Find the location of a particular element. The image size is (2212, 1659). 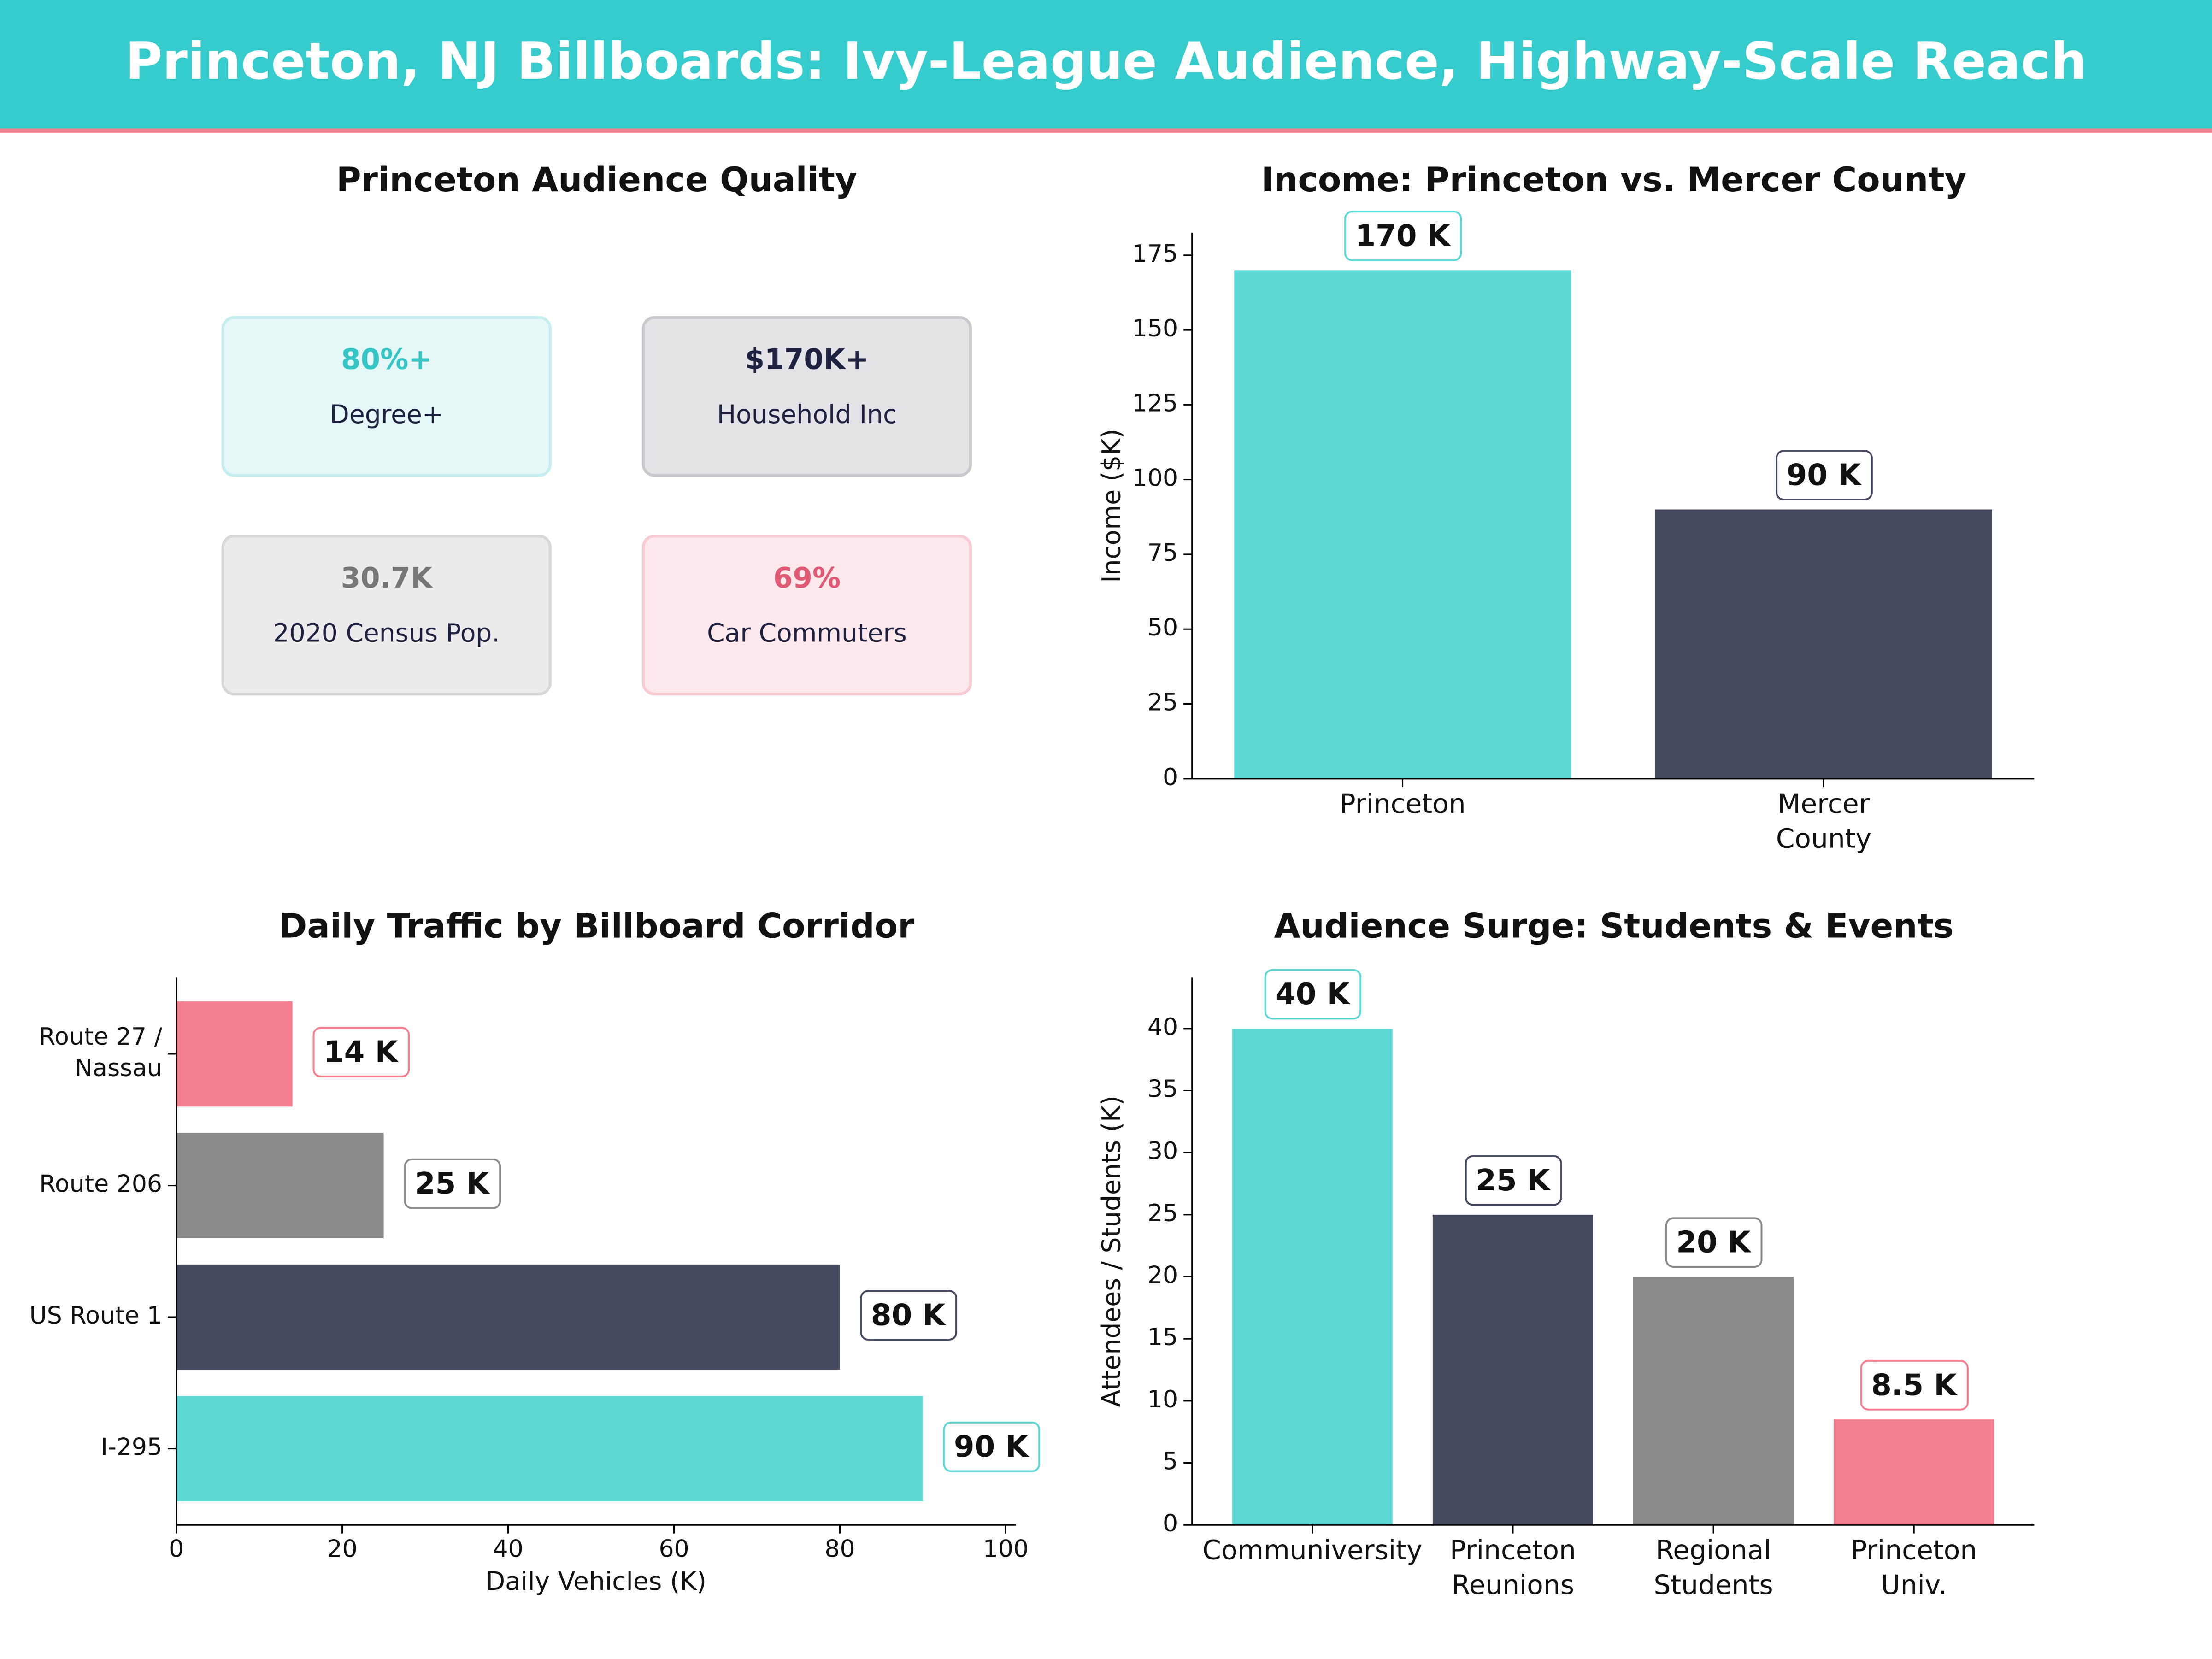

x-tick-label: Princeton is located at coordinates (1403, 803).